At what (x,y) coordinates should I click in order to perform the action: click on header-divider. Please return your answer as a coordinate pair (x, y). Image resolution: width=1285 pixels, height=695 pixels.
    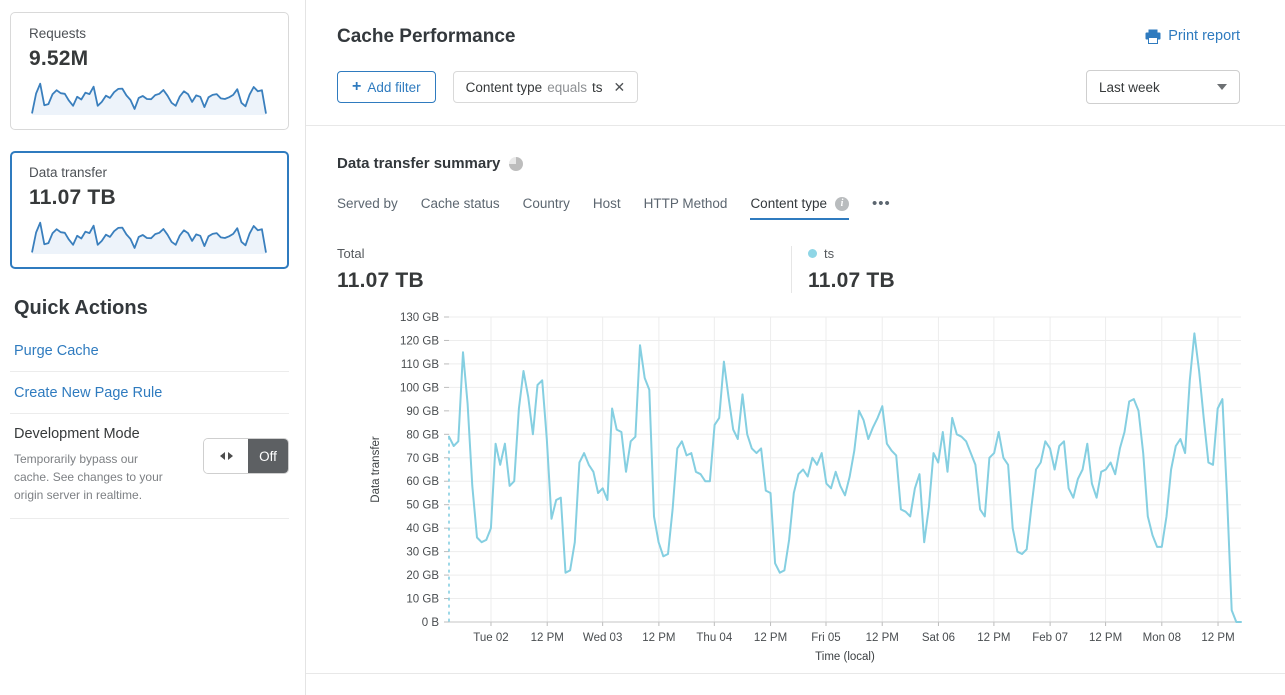
    Looking at the image, I should click on (795, 125).